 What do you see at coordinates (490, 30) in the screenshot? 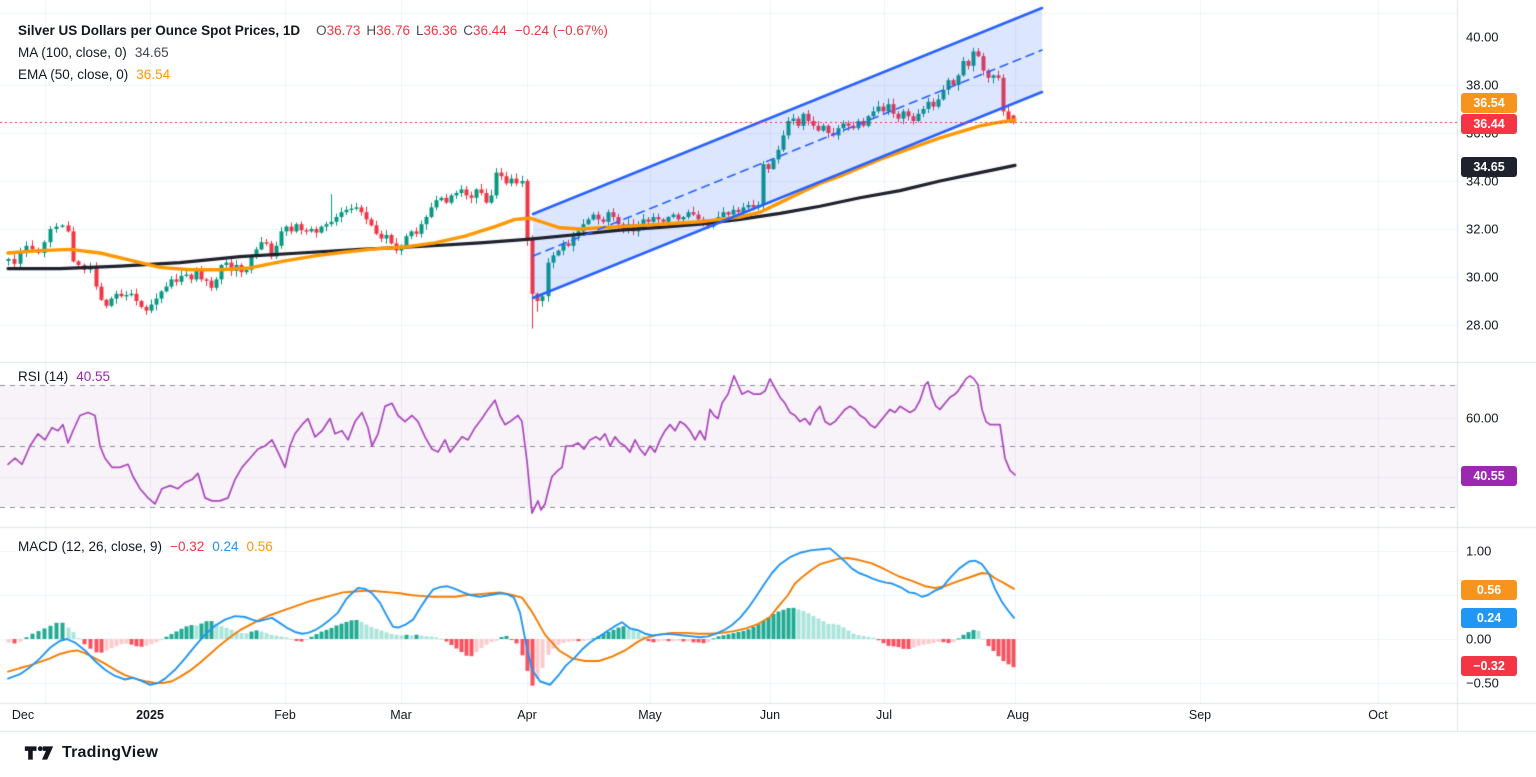
I see `ohlc-value: 36.44` at bounding box center [490, 30].